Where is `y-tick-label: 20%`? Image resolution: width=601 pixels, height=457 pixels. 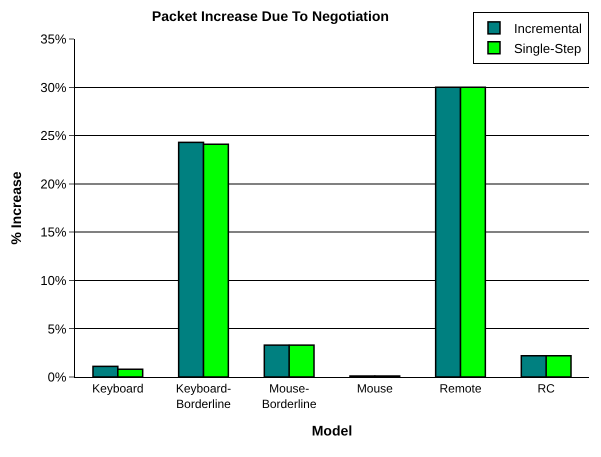 y-tick-label: 20% is located at coordinates (53, 184).